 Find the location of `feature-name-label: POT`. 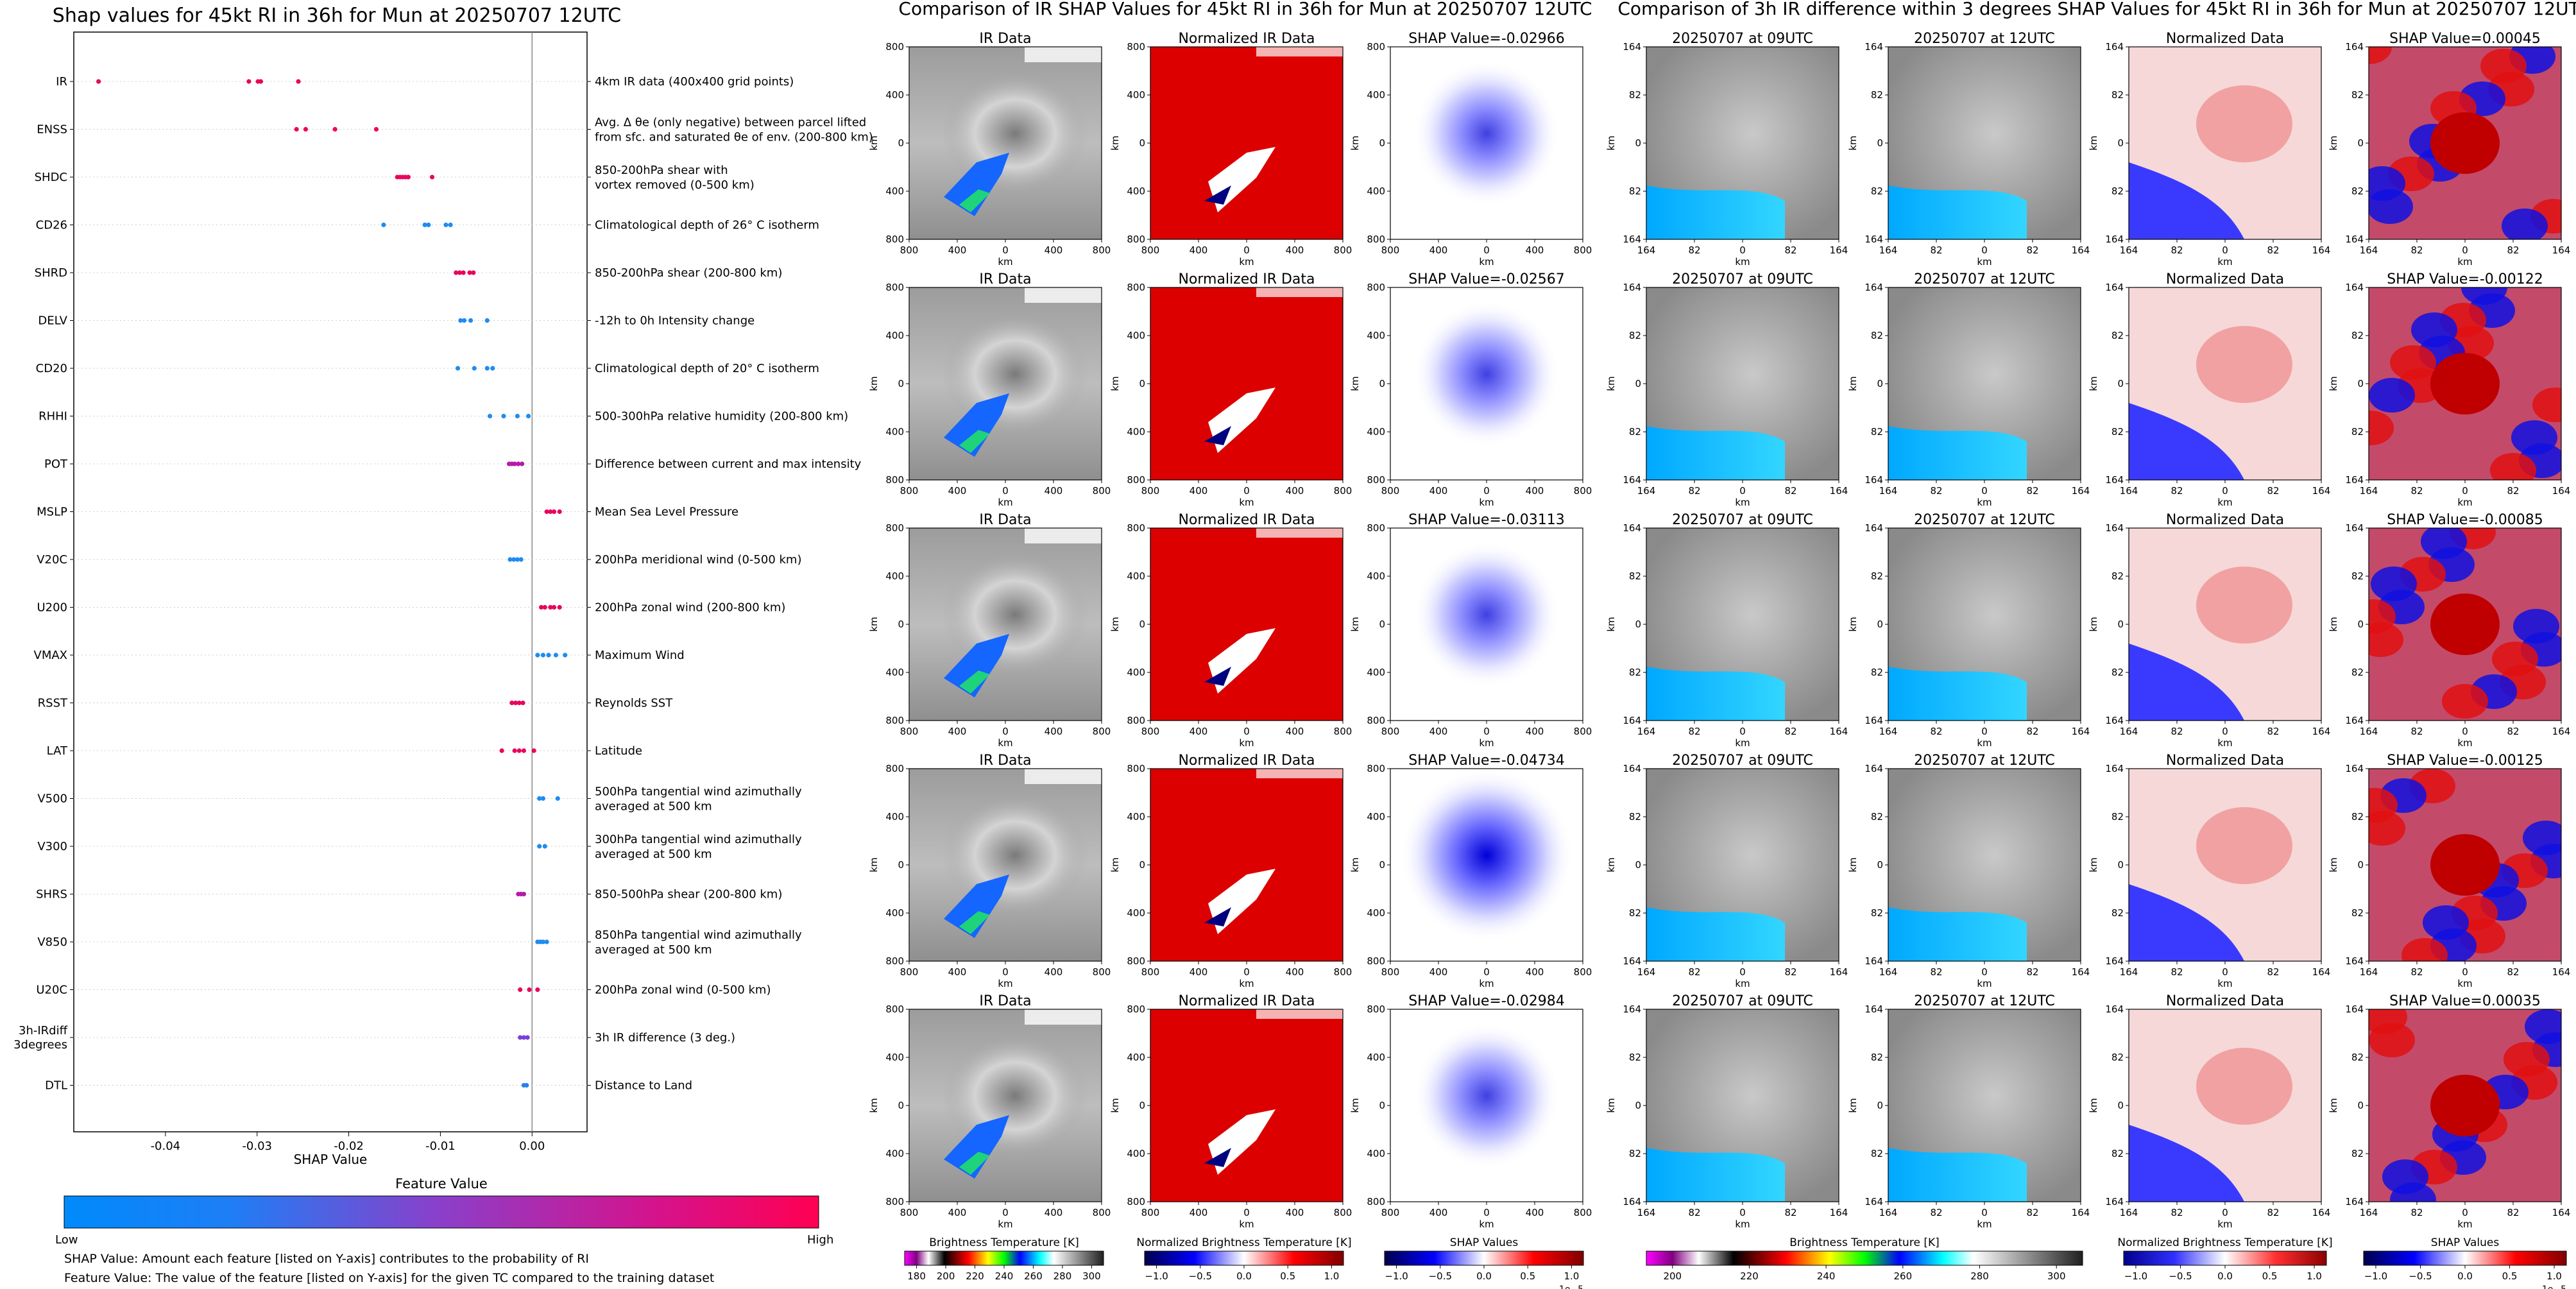

feature-name-label: POT is located at coordinates (56, 464).